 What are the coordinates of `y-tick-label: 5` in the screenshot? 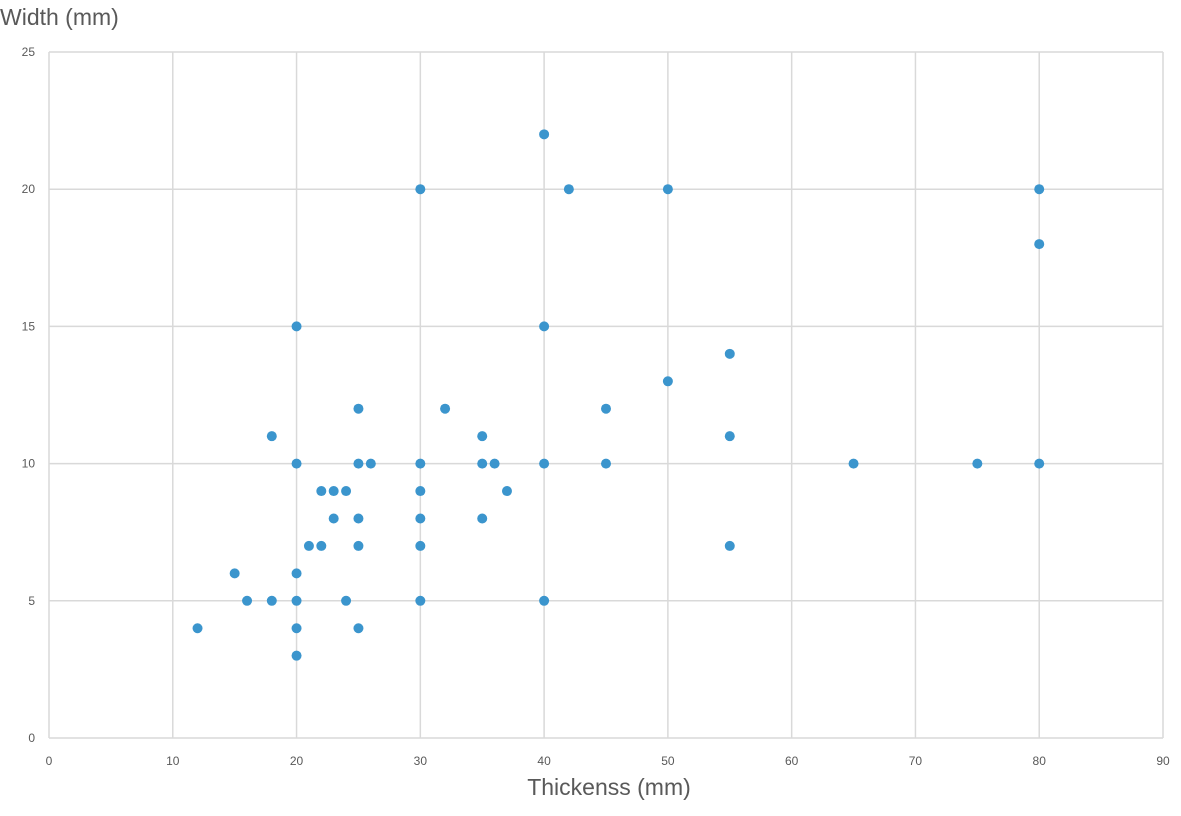 It's located at (31, 601).